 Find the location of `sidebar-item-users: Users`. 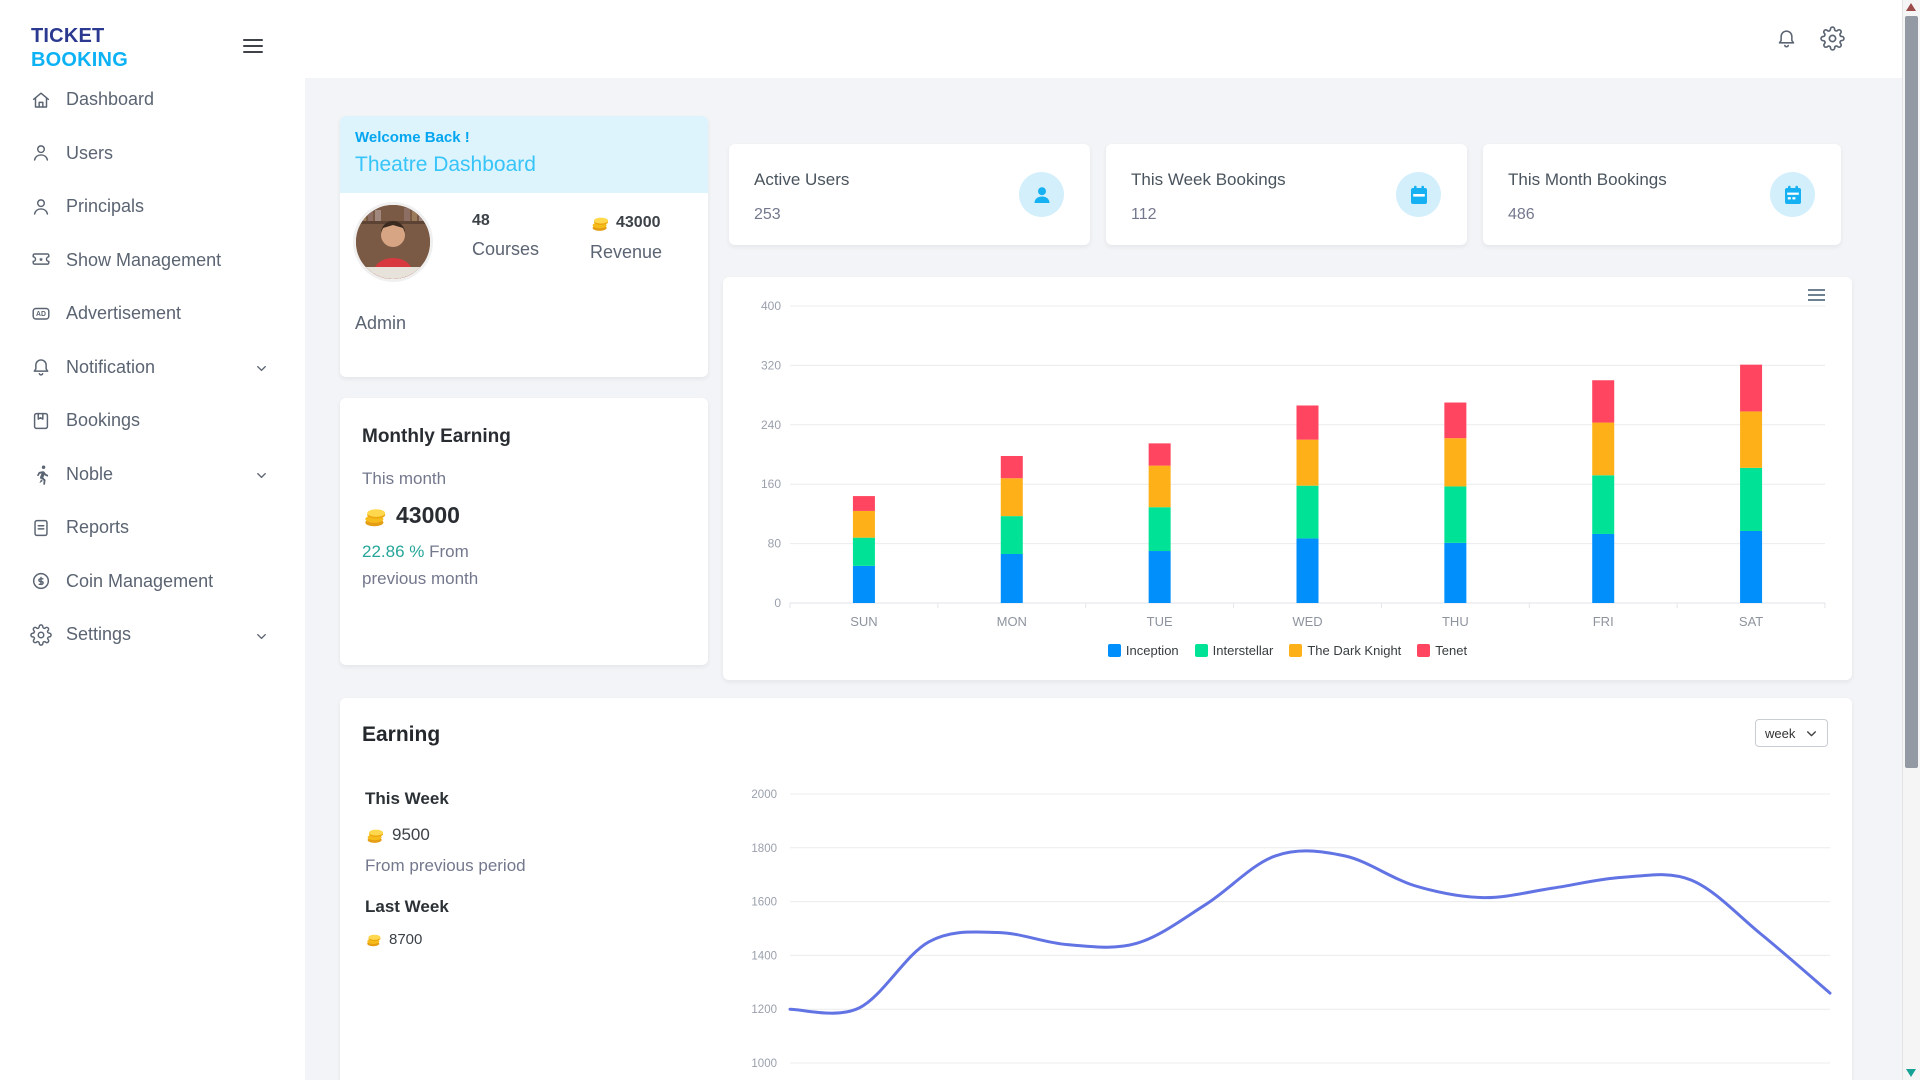

sidebar-item-users: Users is located at coordinates (152, 154).